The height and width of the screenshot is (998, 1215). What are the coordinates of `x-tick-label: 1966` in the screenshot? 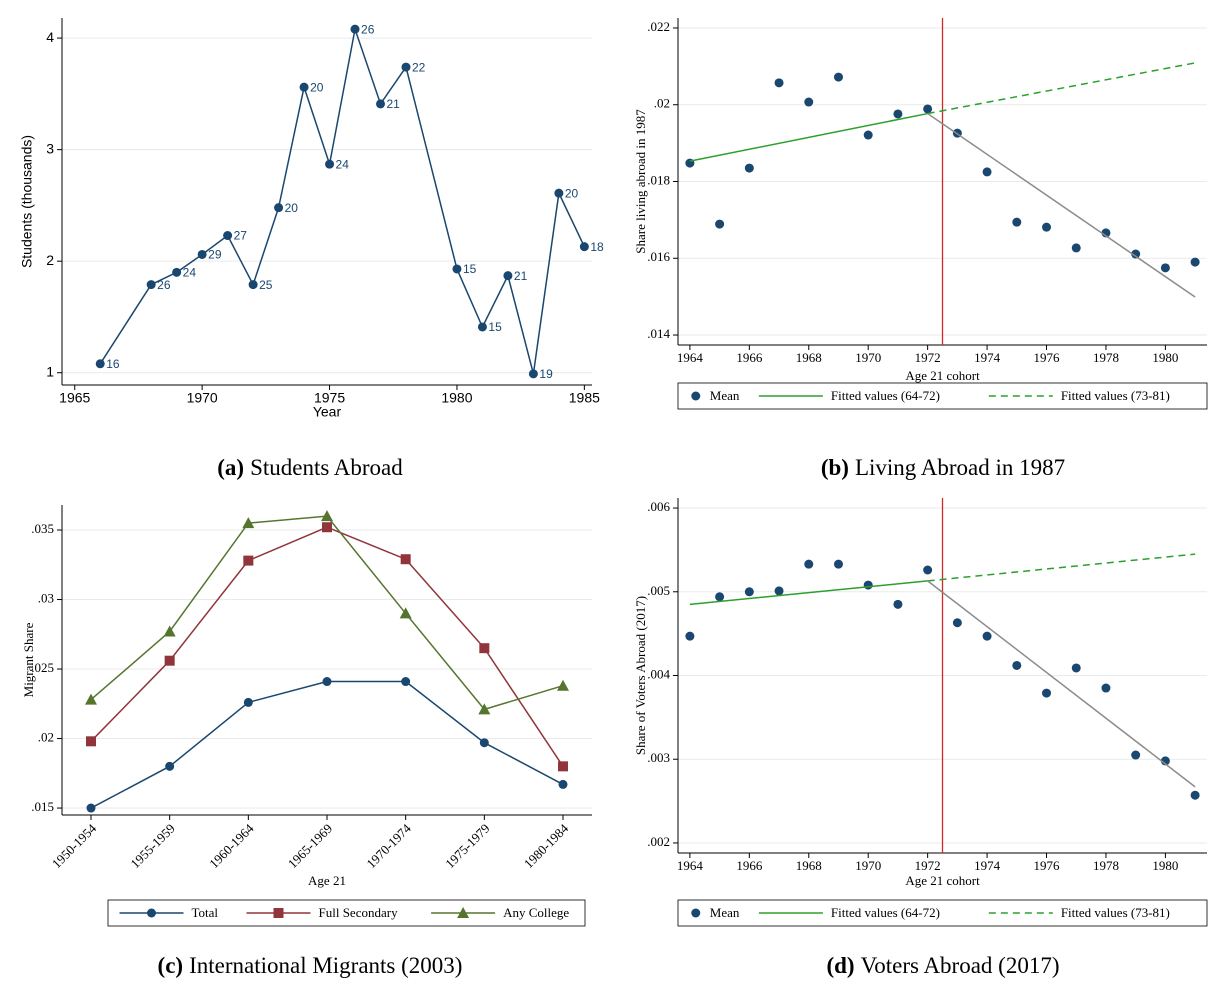 It's located at (749, 865).